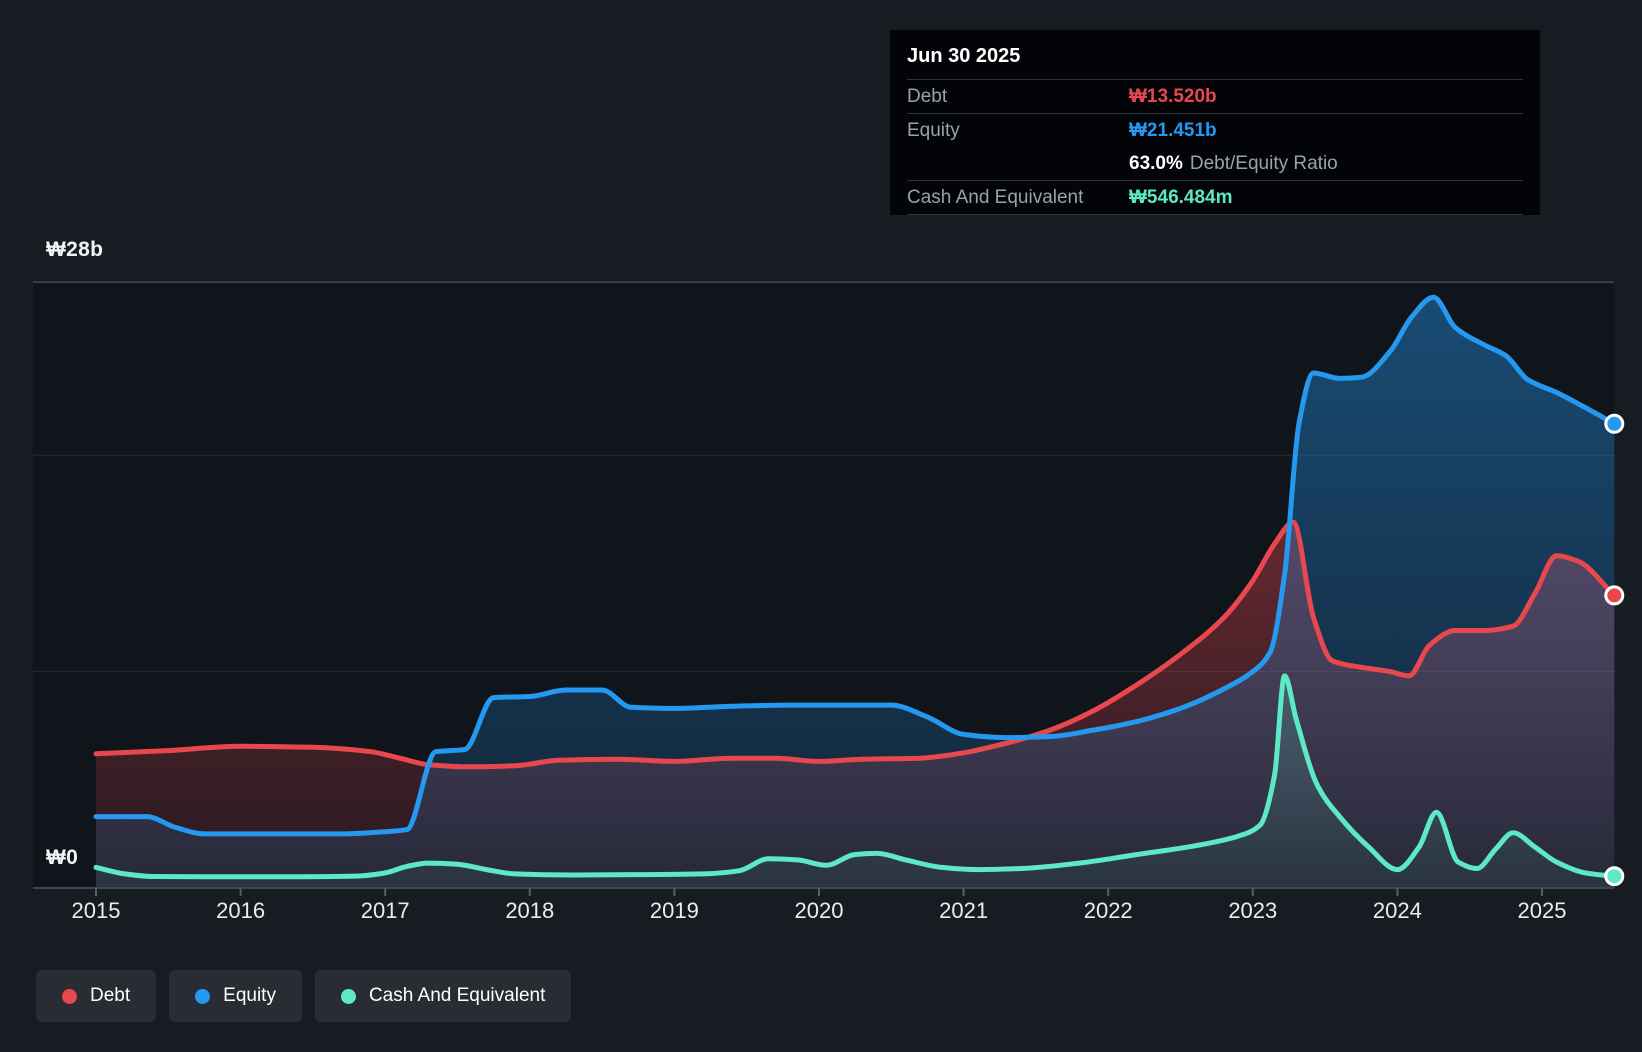 This screenshot has width=1642, height=1052. I want to click on x-axis-label-2018: 2018, so click(529, 910).